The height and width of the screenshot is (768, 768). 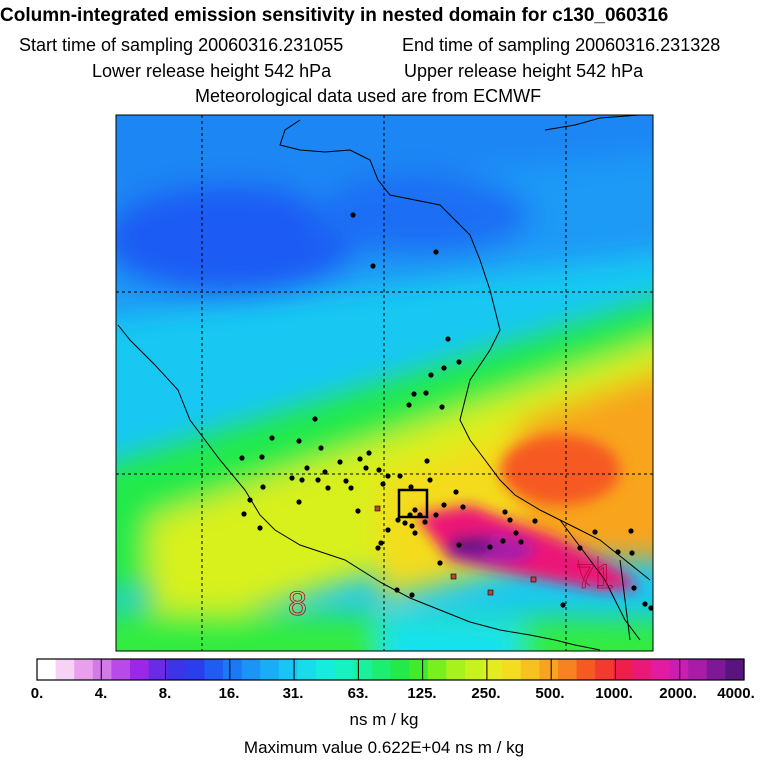 What do you see at coordinates (455, 550) in the screenshot?
I see `release-points` at bounding box center [455, 550].